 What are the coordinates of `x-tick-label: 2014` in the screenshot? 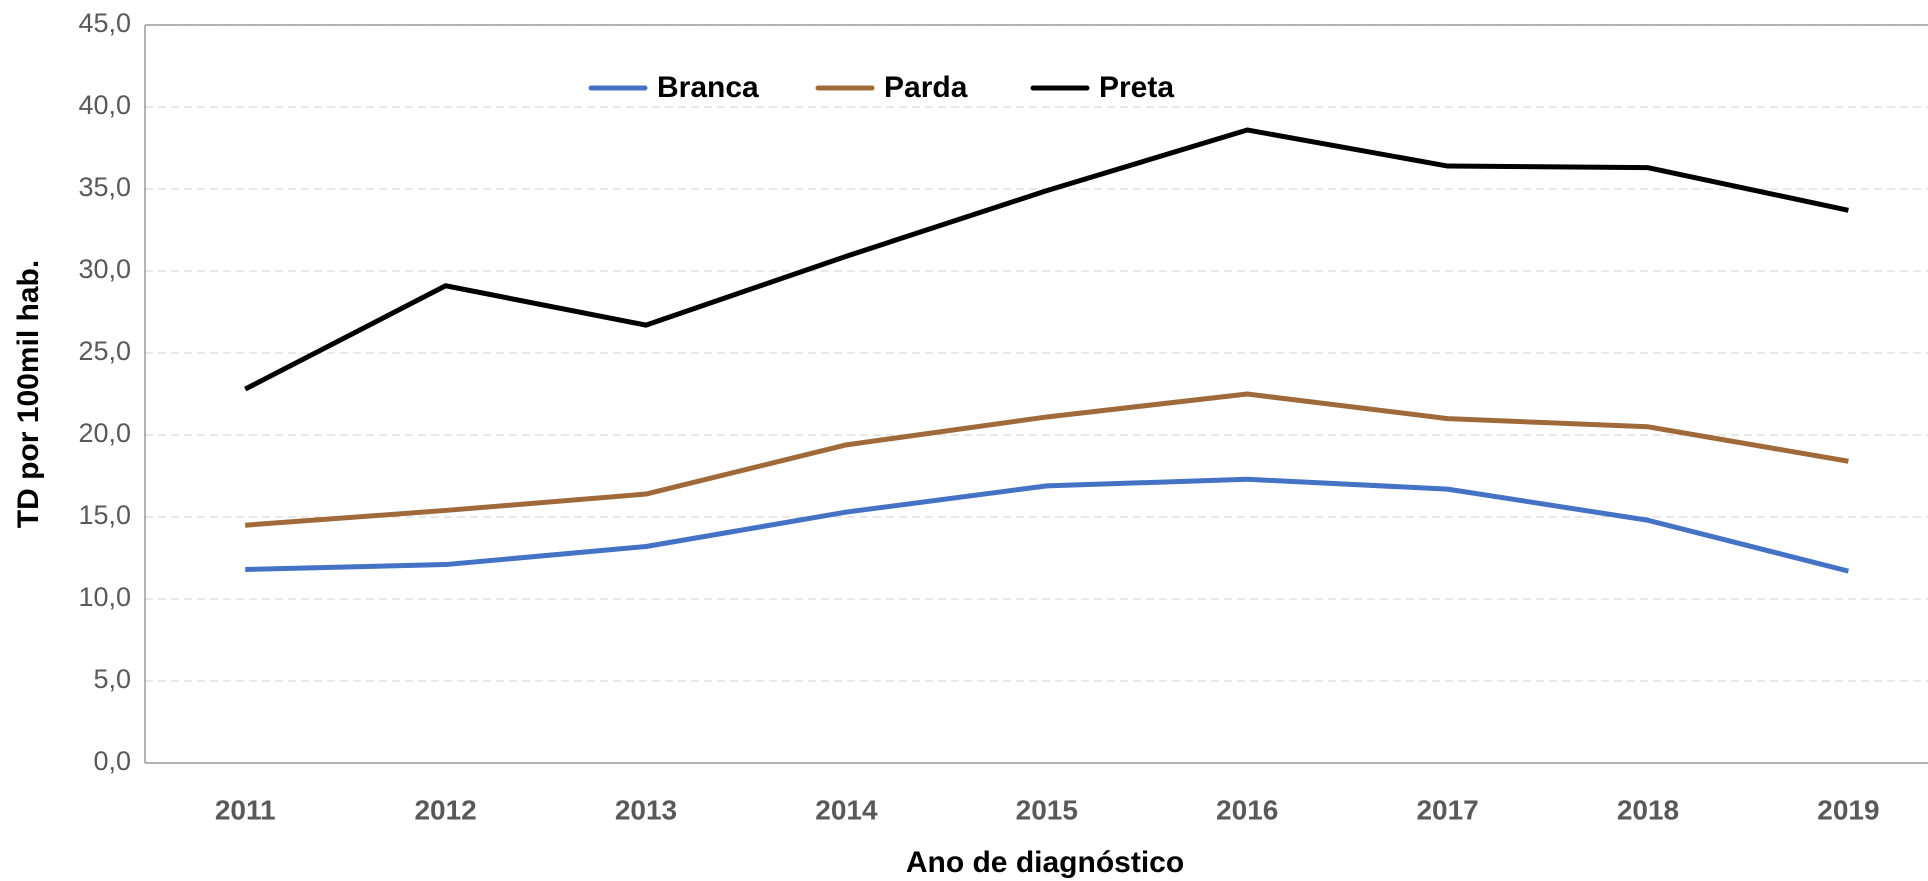 It's located at (846, 809).